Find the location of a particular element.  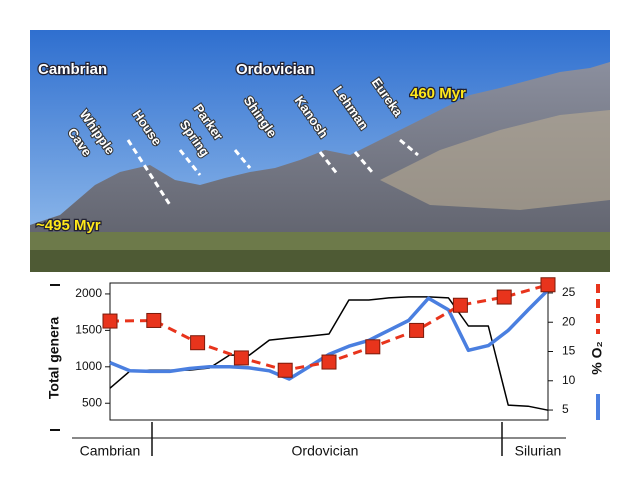

y-tick-label: 1000 is located at coordinates (88, 366).